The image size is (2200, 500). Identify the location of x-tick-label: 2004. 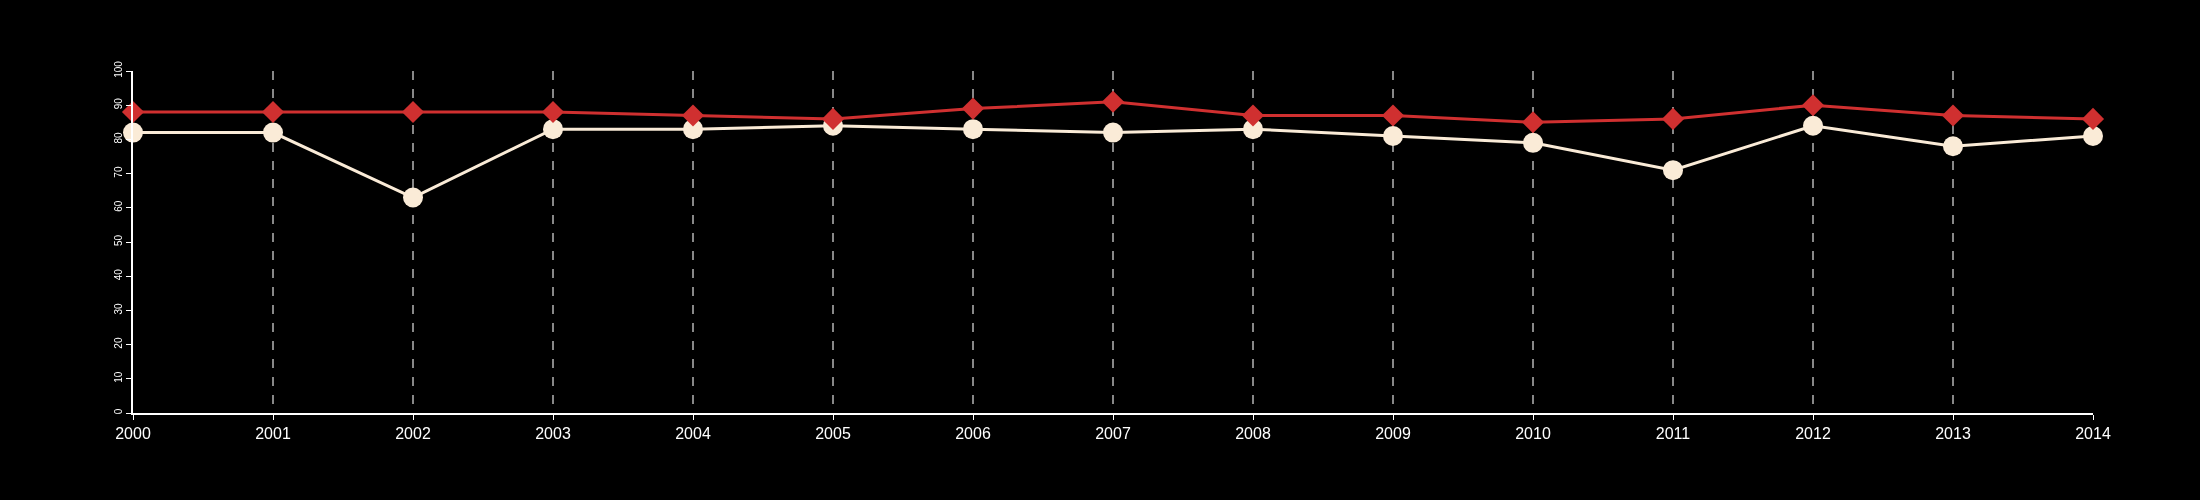
(693, 434).